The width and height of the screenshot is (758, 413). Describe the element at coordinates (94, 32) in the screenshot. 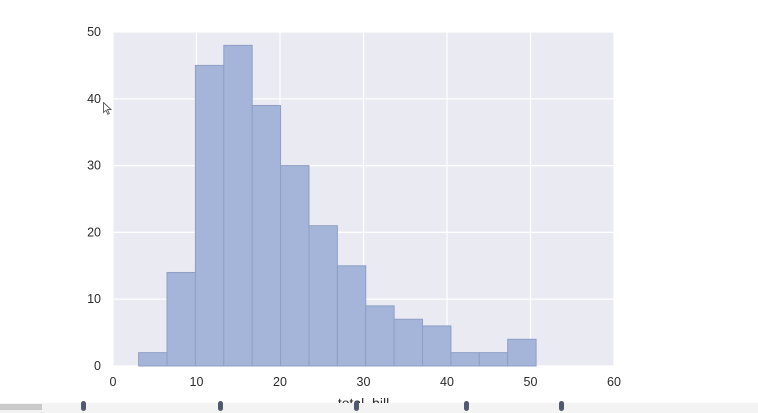

I see `y-tick-label: 50` at that location.